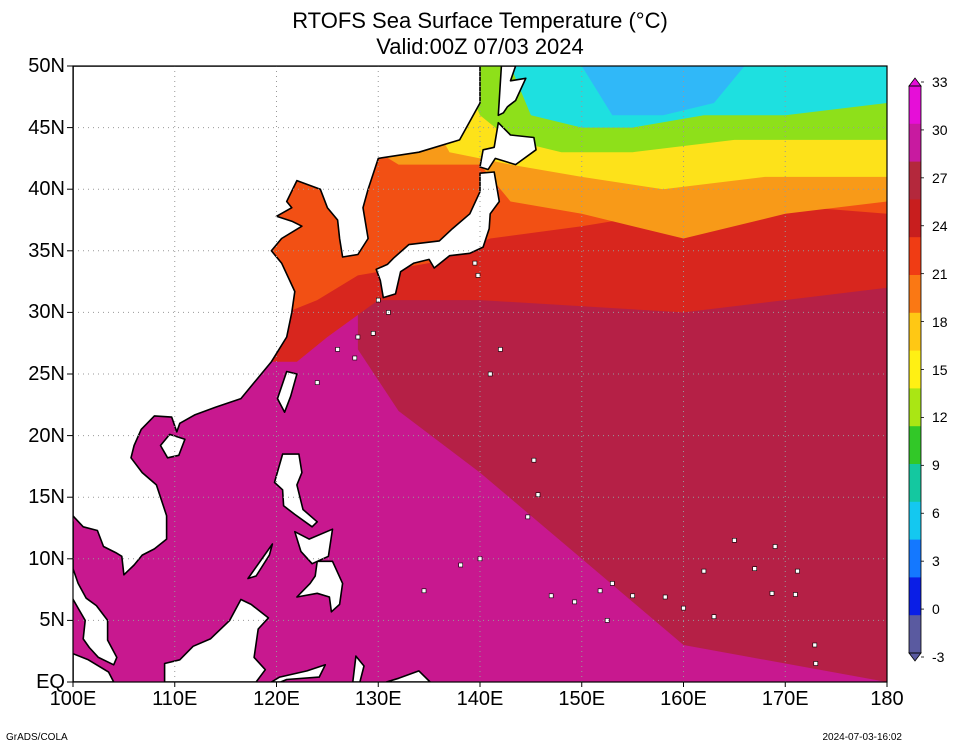 The image size is (960, 748). What do you see at coordinates (480, 46) in the screenshot?
I see `chart-subtitle: Valid:00Z 07/03 2024` at bounding box center [480, 46].